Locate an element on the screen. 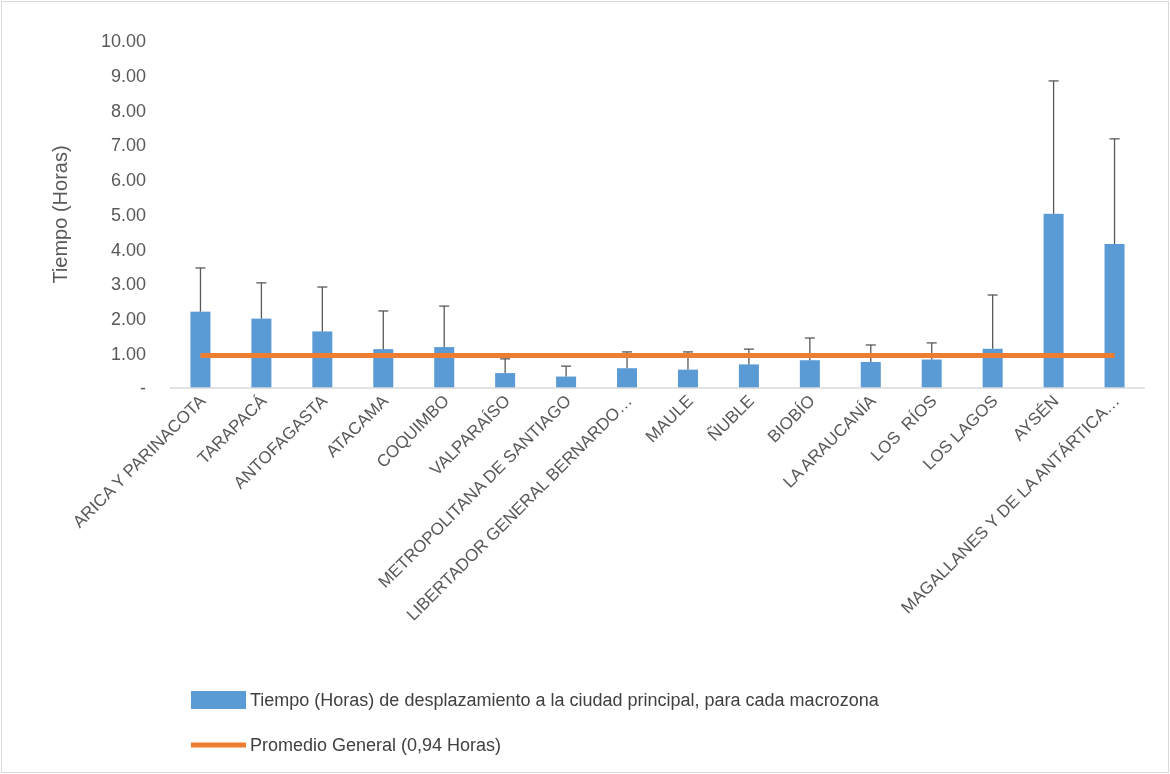 The width and height of the screenshot is (1170, 774). y-tick-label: 4.00 is located at coordinates (128, 249).